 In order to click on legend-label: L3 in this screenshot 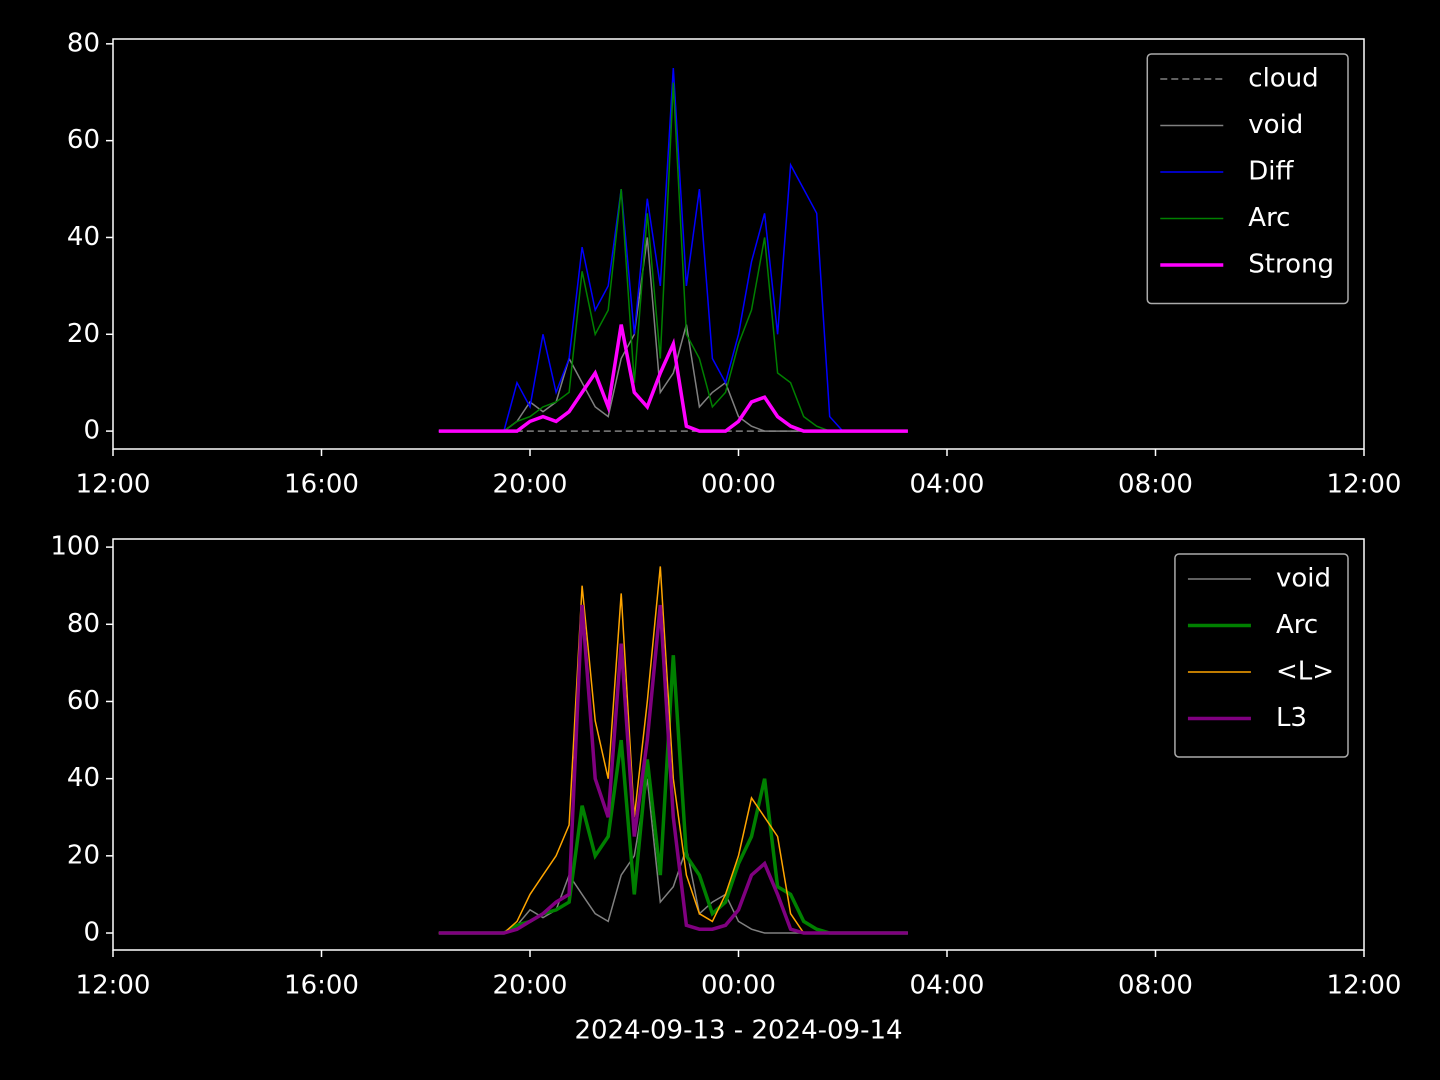, I will do `click(1291, 718)`.